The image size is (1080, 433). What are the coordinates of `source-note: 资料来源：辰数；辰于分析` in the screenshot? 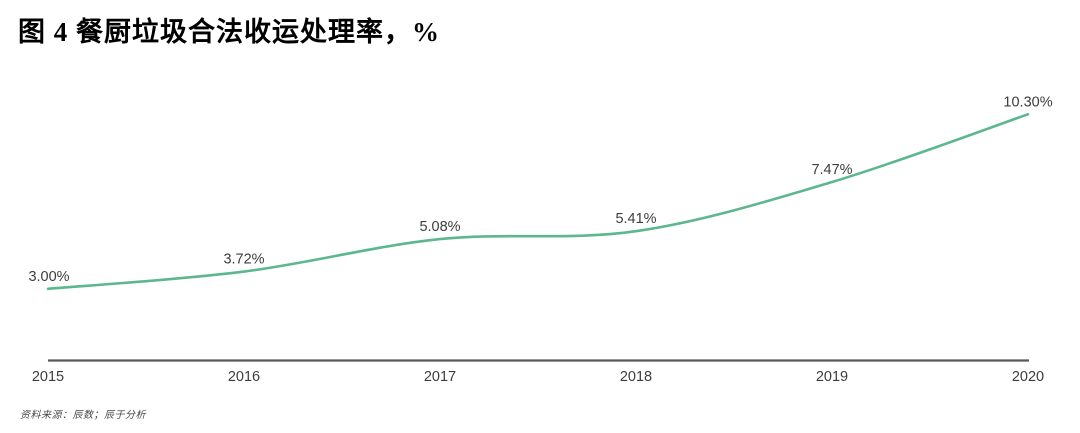 It's located at (83, 415).